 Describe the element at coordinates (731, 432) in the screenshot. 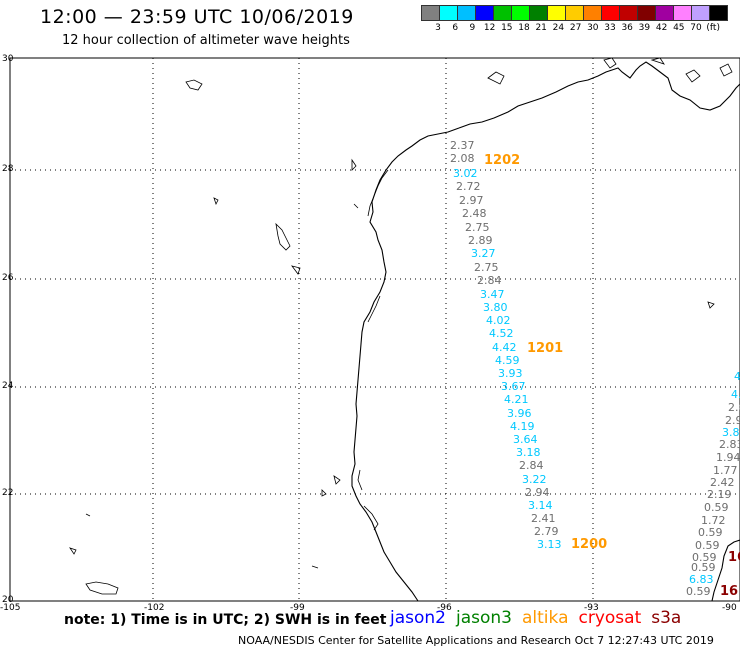

I see `wave-height-value: 3.8` at that location.